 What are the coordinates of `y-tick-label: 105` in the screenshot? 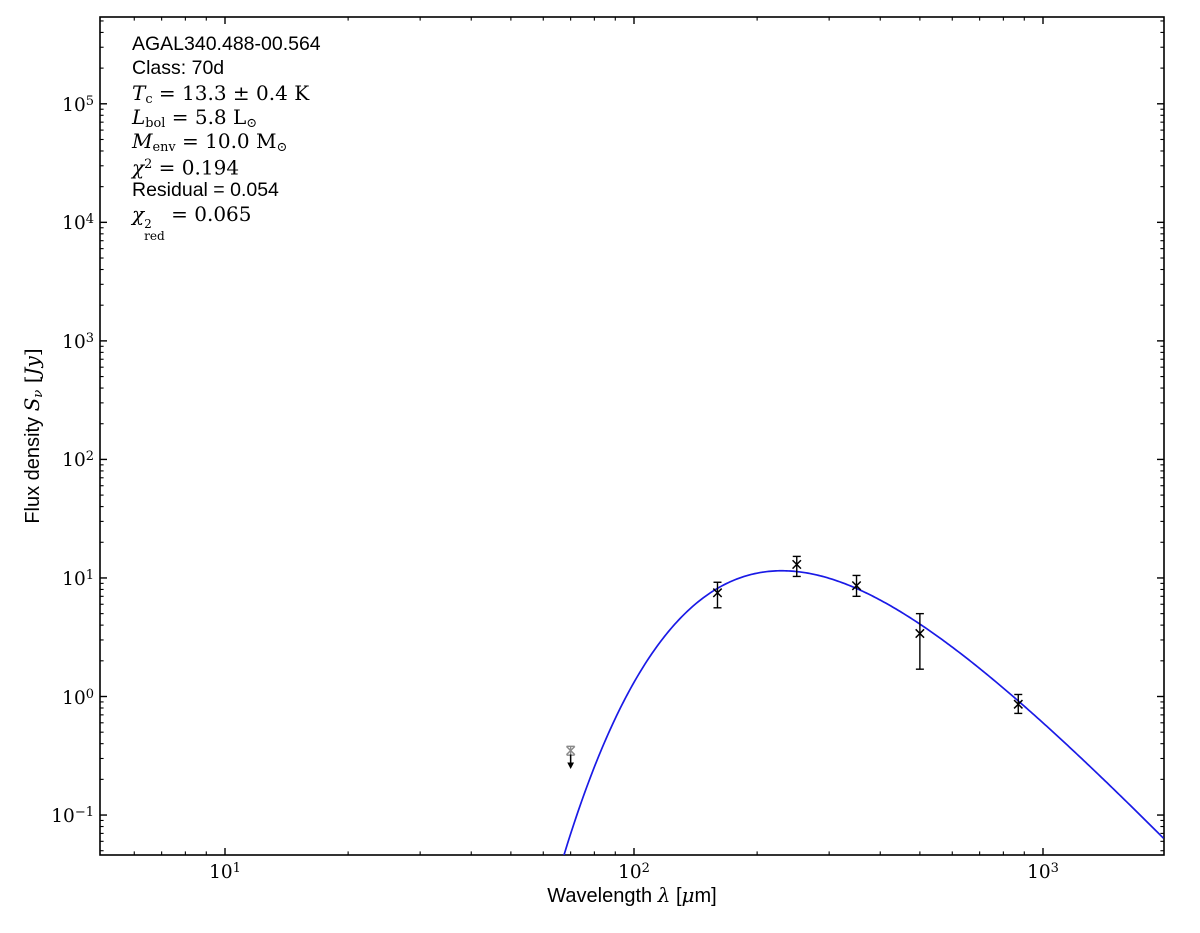 It's located at (62, 104).